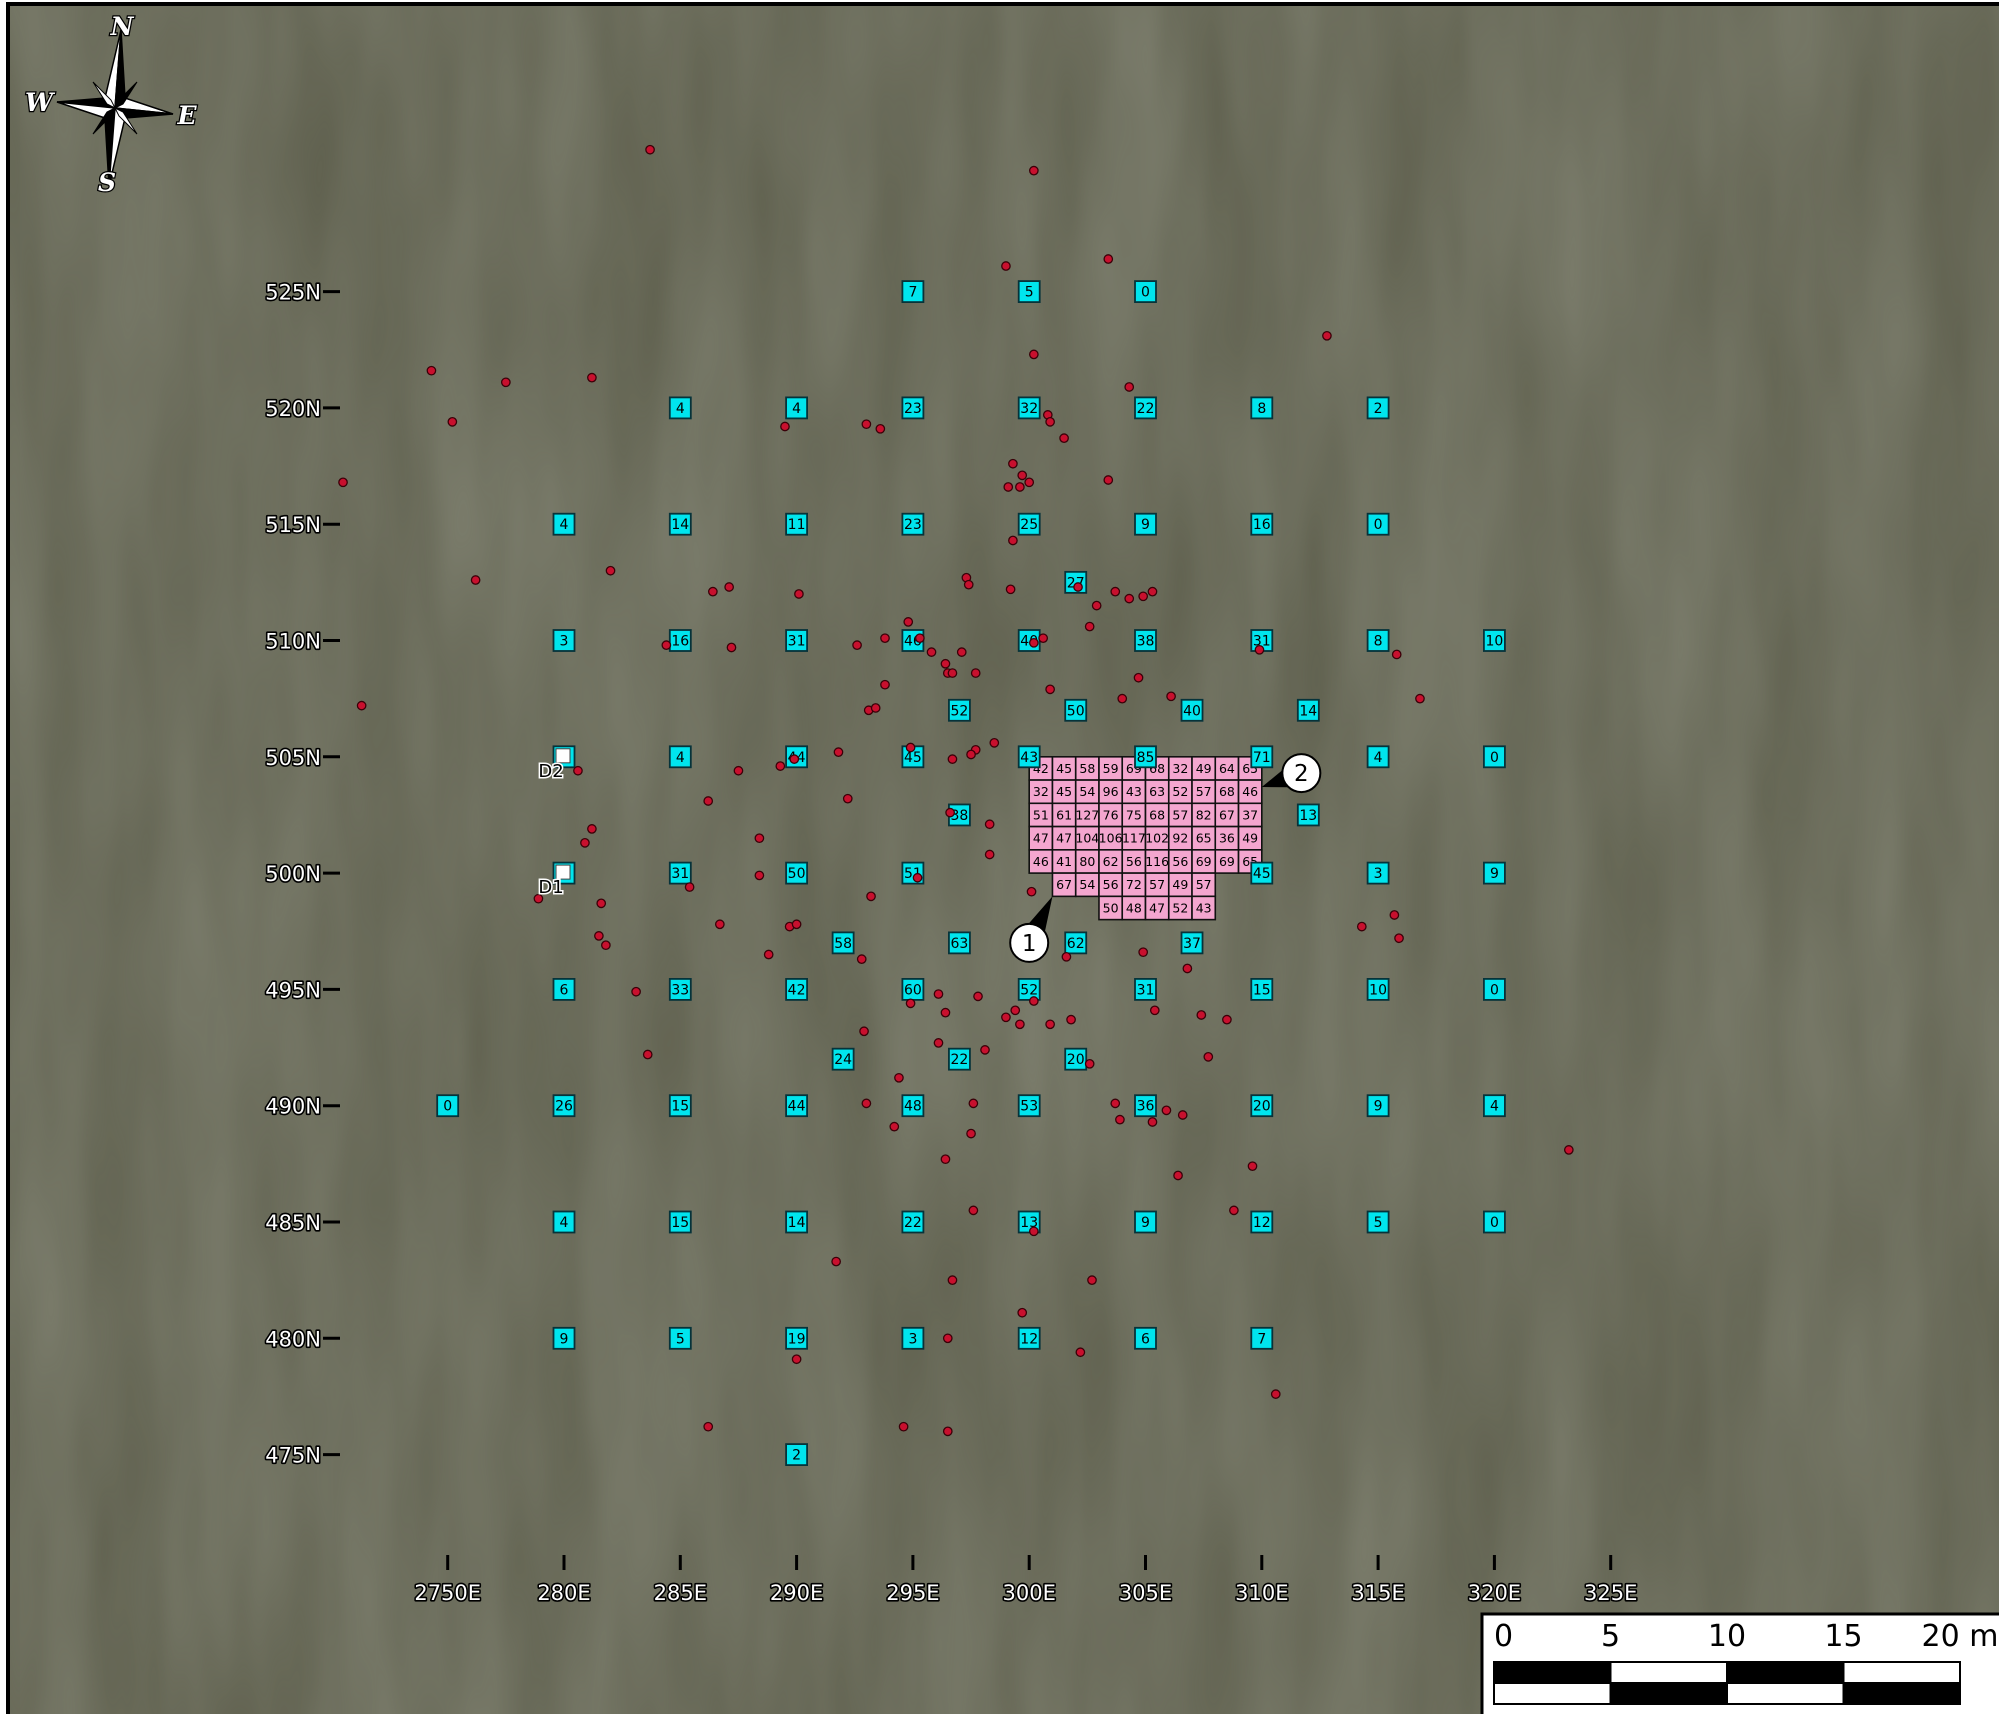 This screenshot has height=1714, width=1999. What do you see at coordinates (1261, 1339) in the screenshot?
I see `test-pit-count: 7` at bounding box center [1261, 1339].